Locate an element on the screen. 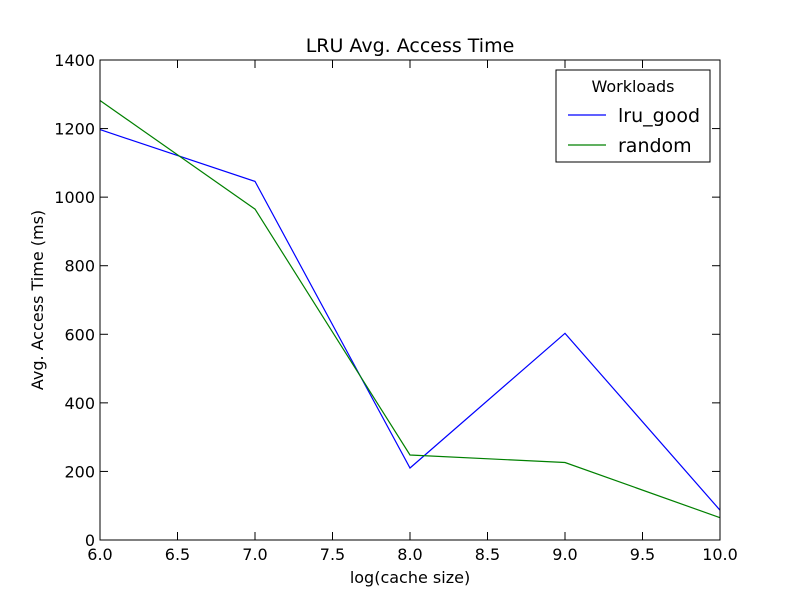 The width and height of the screenshot is (800, 600). y-tick-label: 1400 is located at coordinates (74, 60).